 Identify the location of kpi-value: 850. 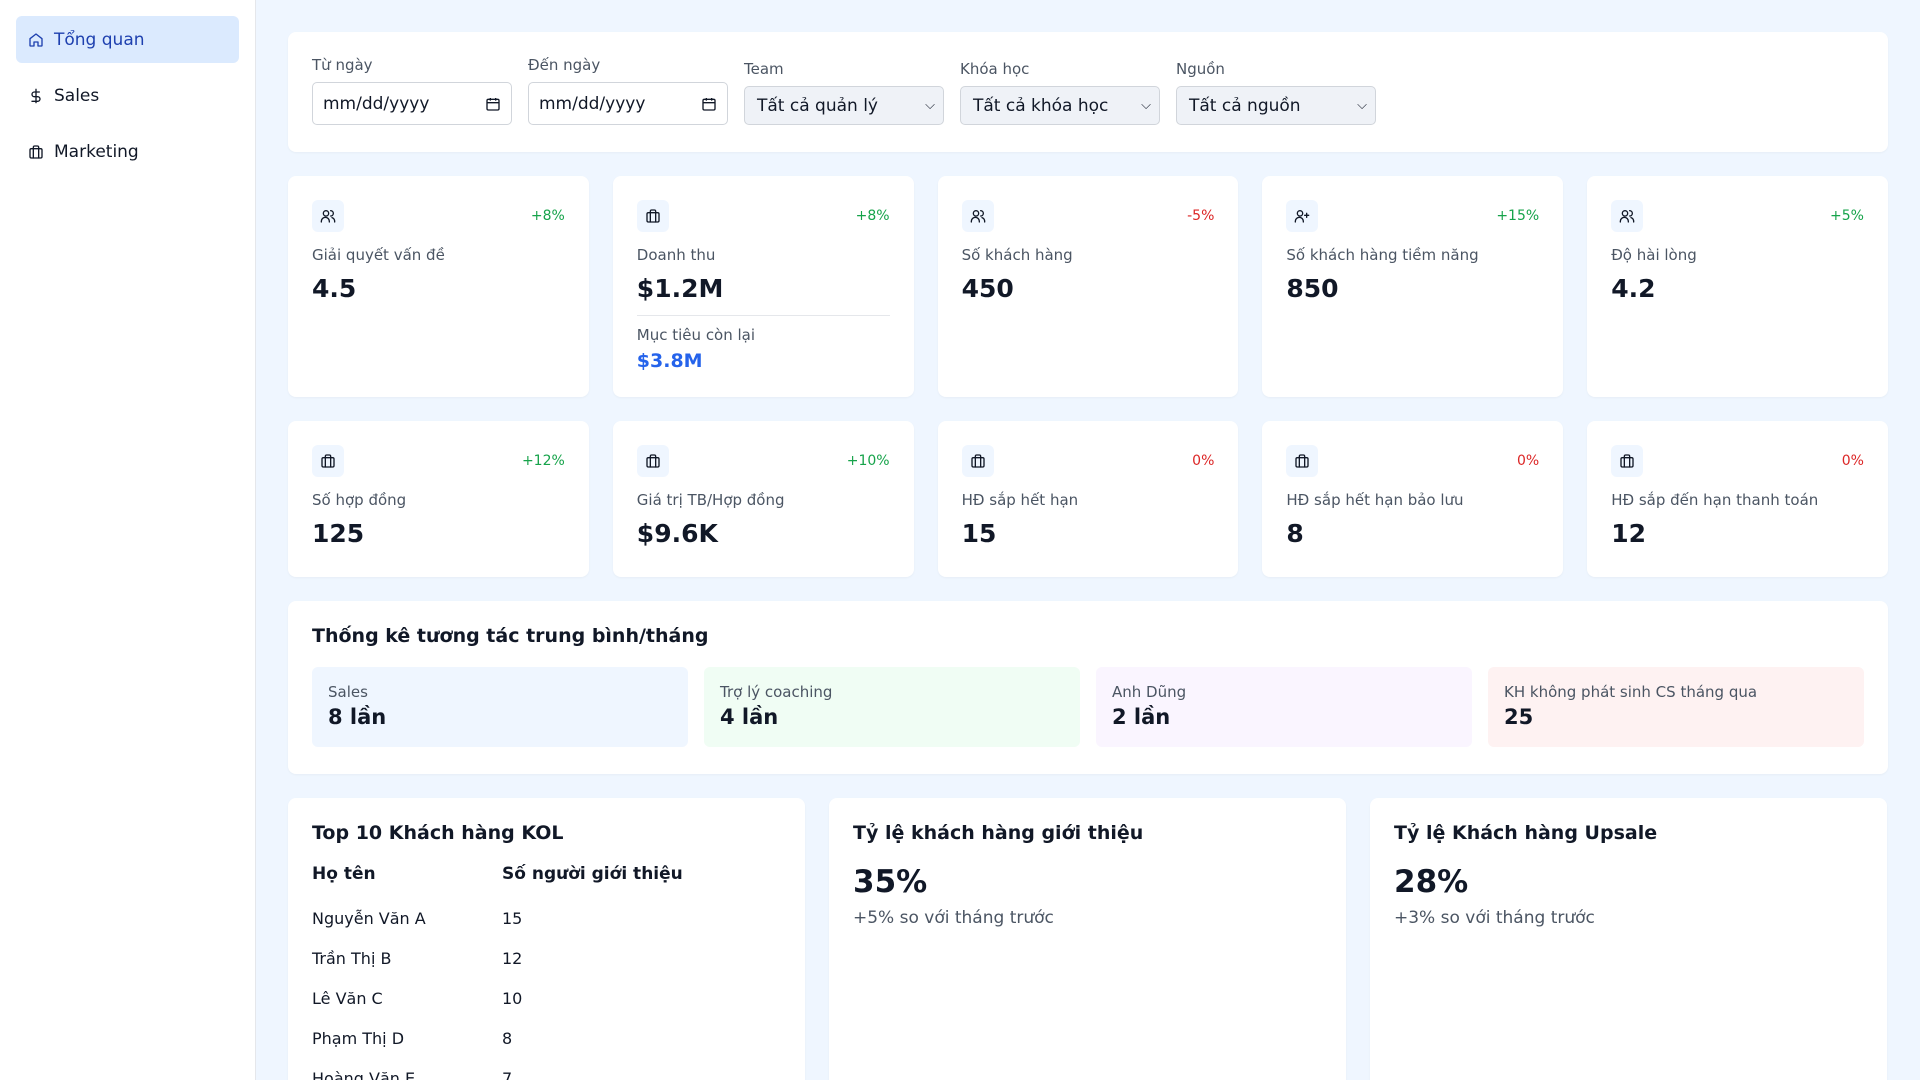
(1312, 288).